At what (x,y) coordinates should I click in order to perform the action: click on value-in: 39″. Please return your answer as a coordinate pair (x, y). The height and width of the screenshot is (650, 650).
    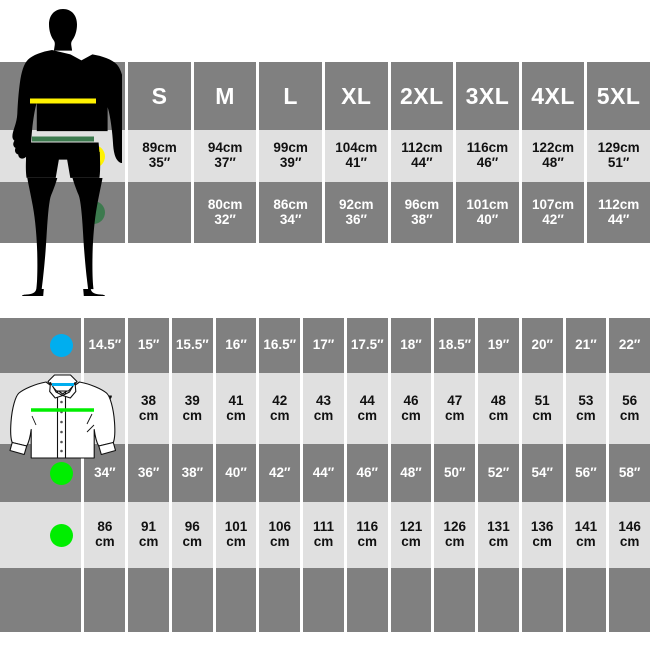
    Looking at the image, I should click on (290, 162).